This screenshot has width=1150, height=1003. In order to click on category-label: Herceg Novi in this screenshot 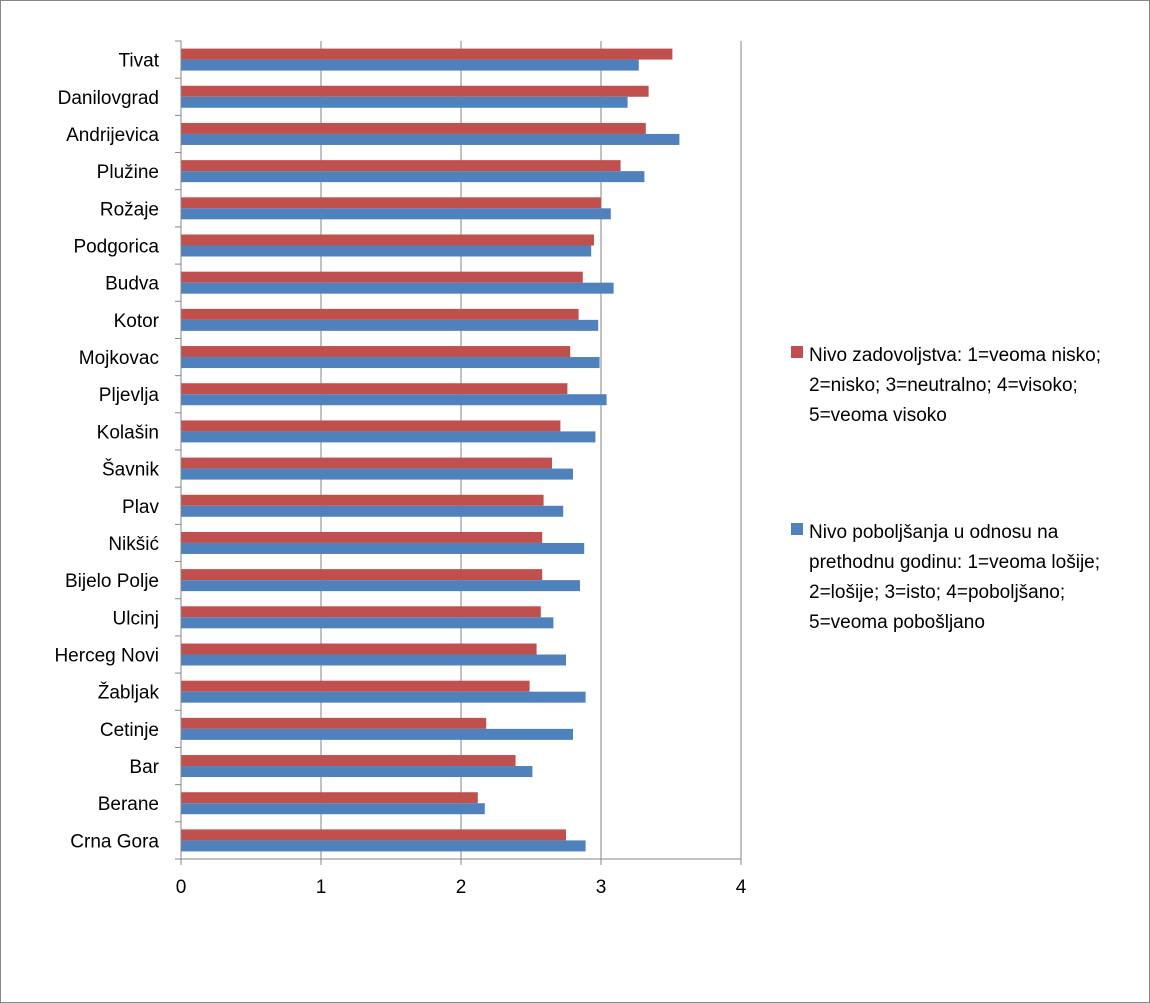, I will do `click(106, 656)`.